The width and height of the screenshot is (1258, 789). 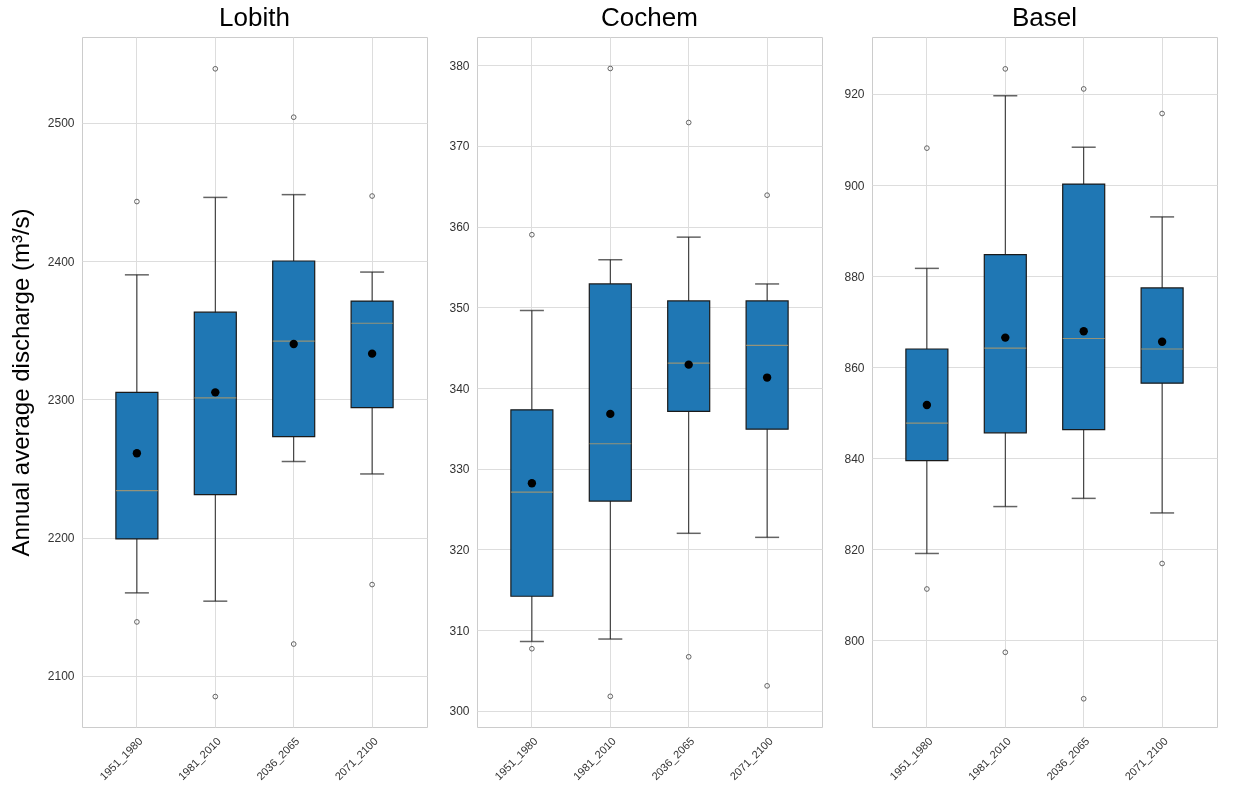 I want to click on chart-title: Cochem, so click(x=649, y=17).